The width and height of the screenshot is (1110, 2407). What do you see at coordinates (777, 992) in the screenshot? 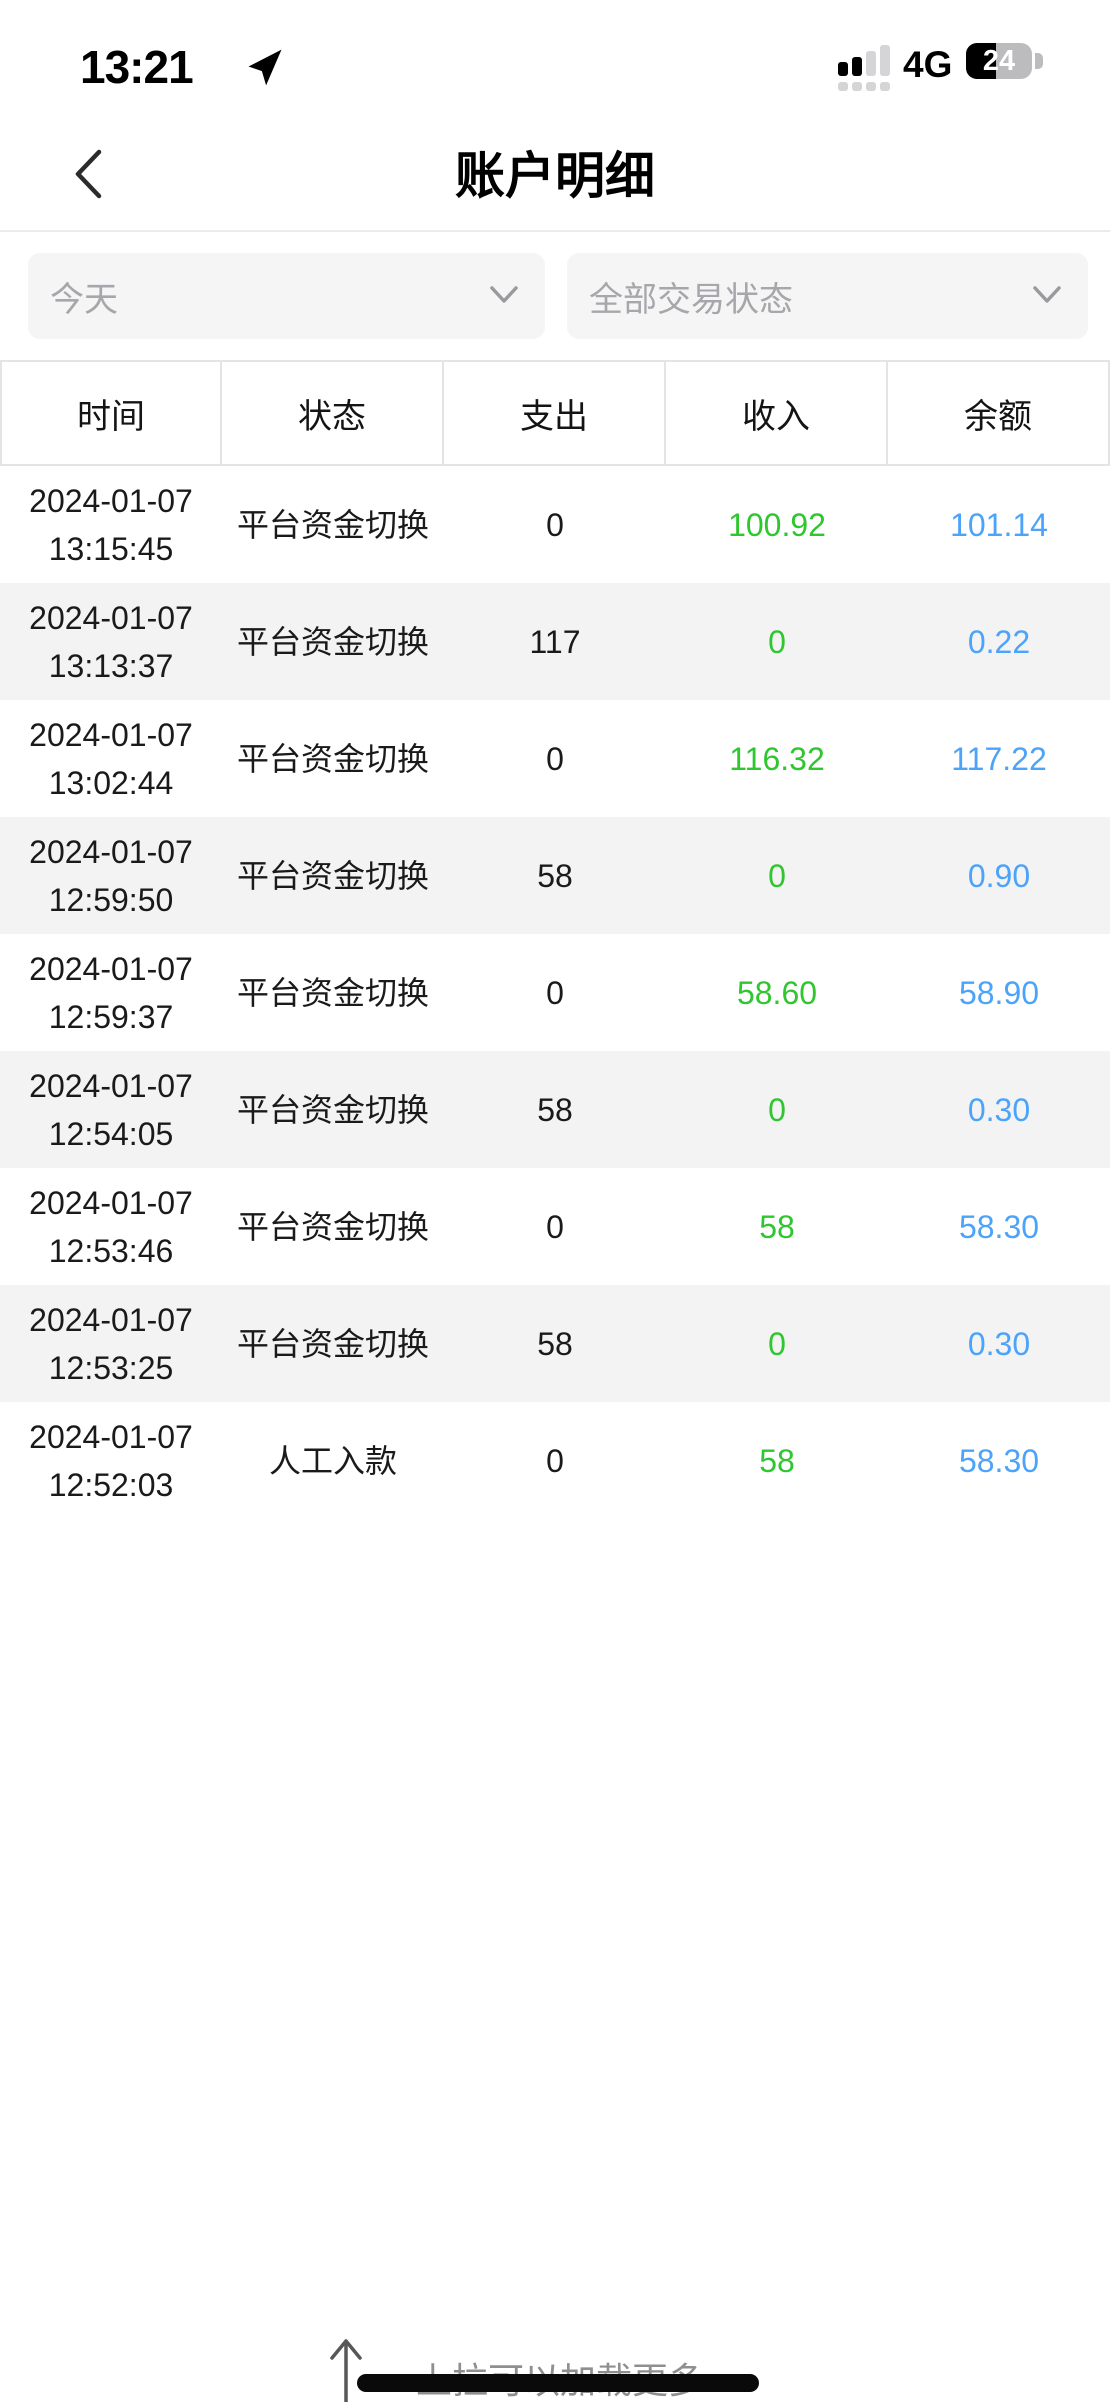
I see `cell-income: 58.60` at bounding box center [777, 992].